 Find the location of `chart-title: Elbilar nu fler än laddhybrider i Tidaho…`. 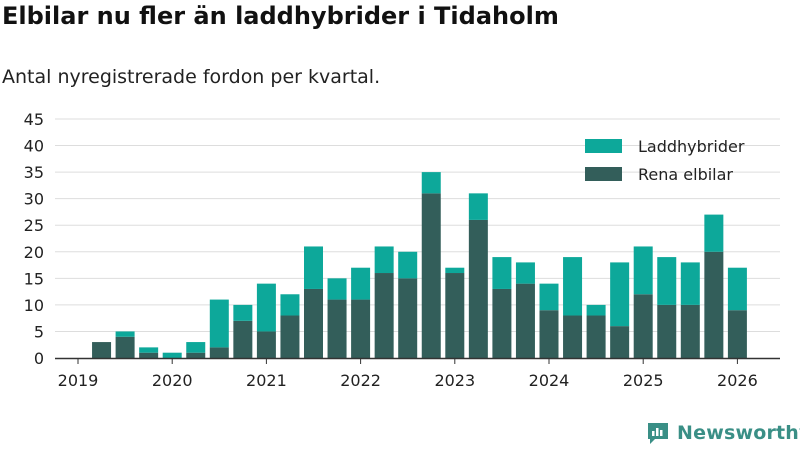

chart-title: Elbilar nu fler än laddhybrider i Tidaho… is located at coordinates (280, 16).